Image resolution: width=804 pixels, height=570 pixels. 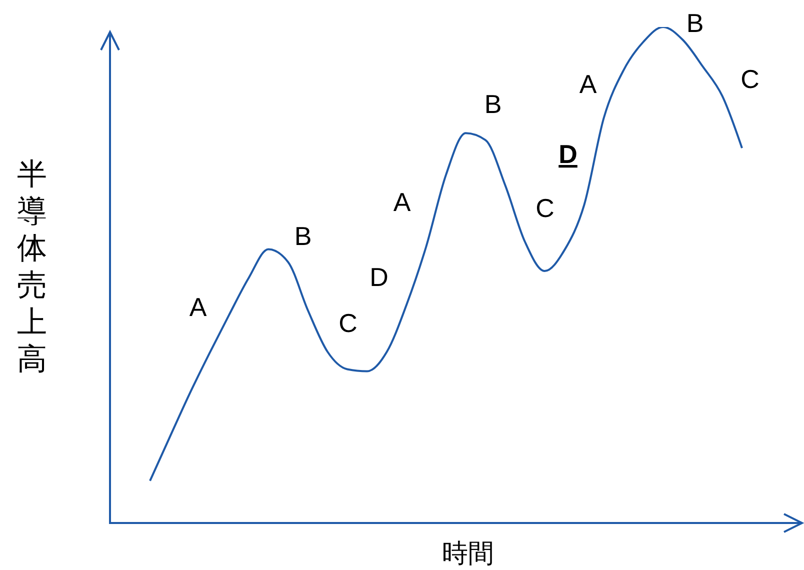 I want to click on y-axis-title: 半導体売上高, so click(x=32, y=267).